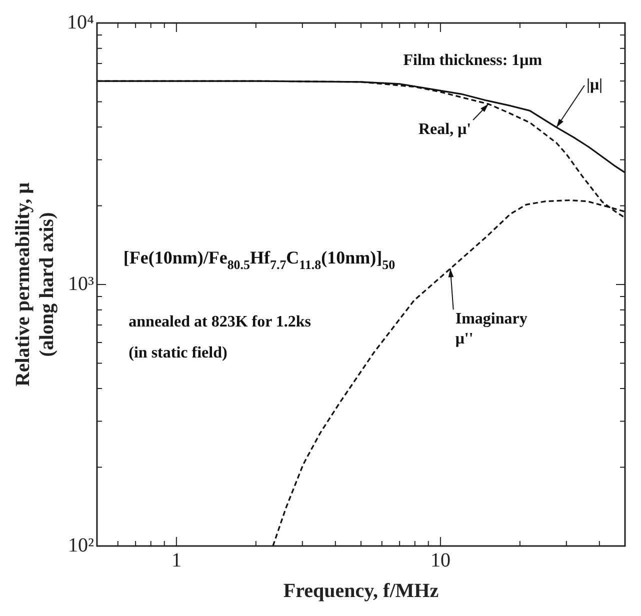  Describe the element at coordinates (81, 283) in the screenshot. I see `y-tick-label: 10³` at that location.